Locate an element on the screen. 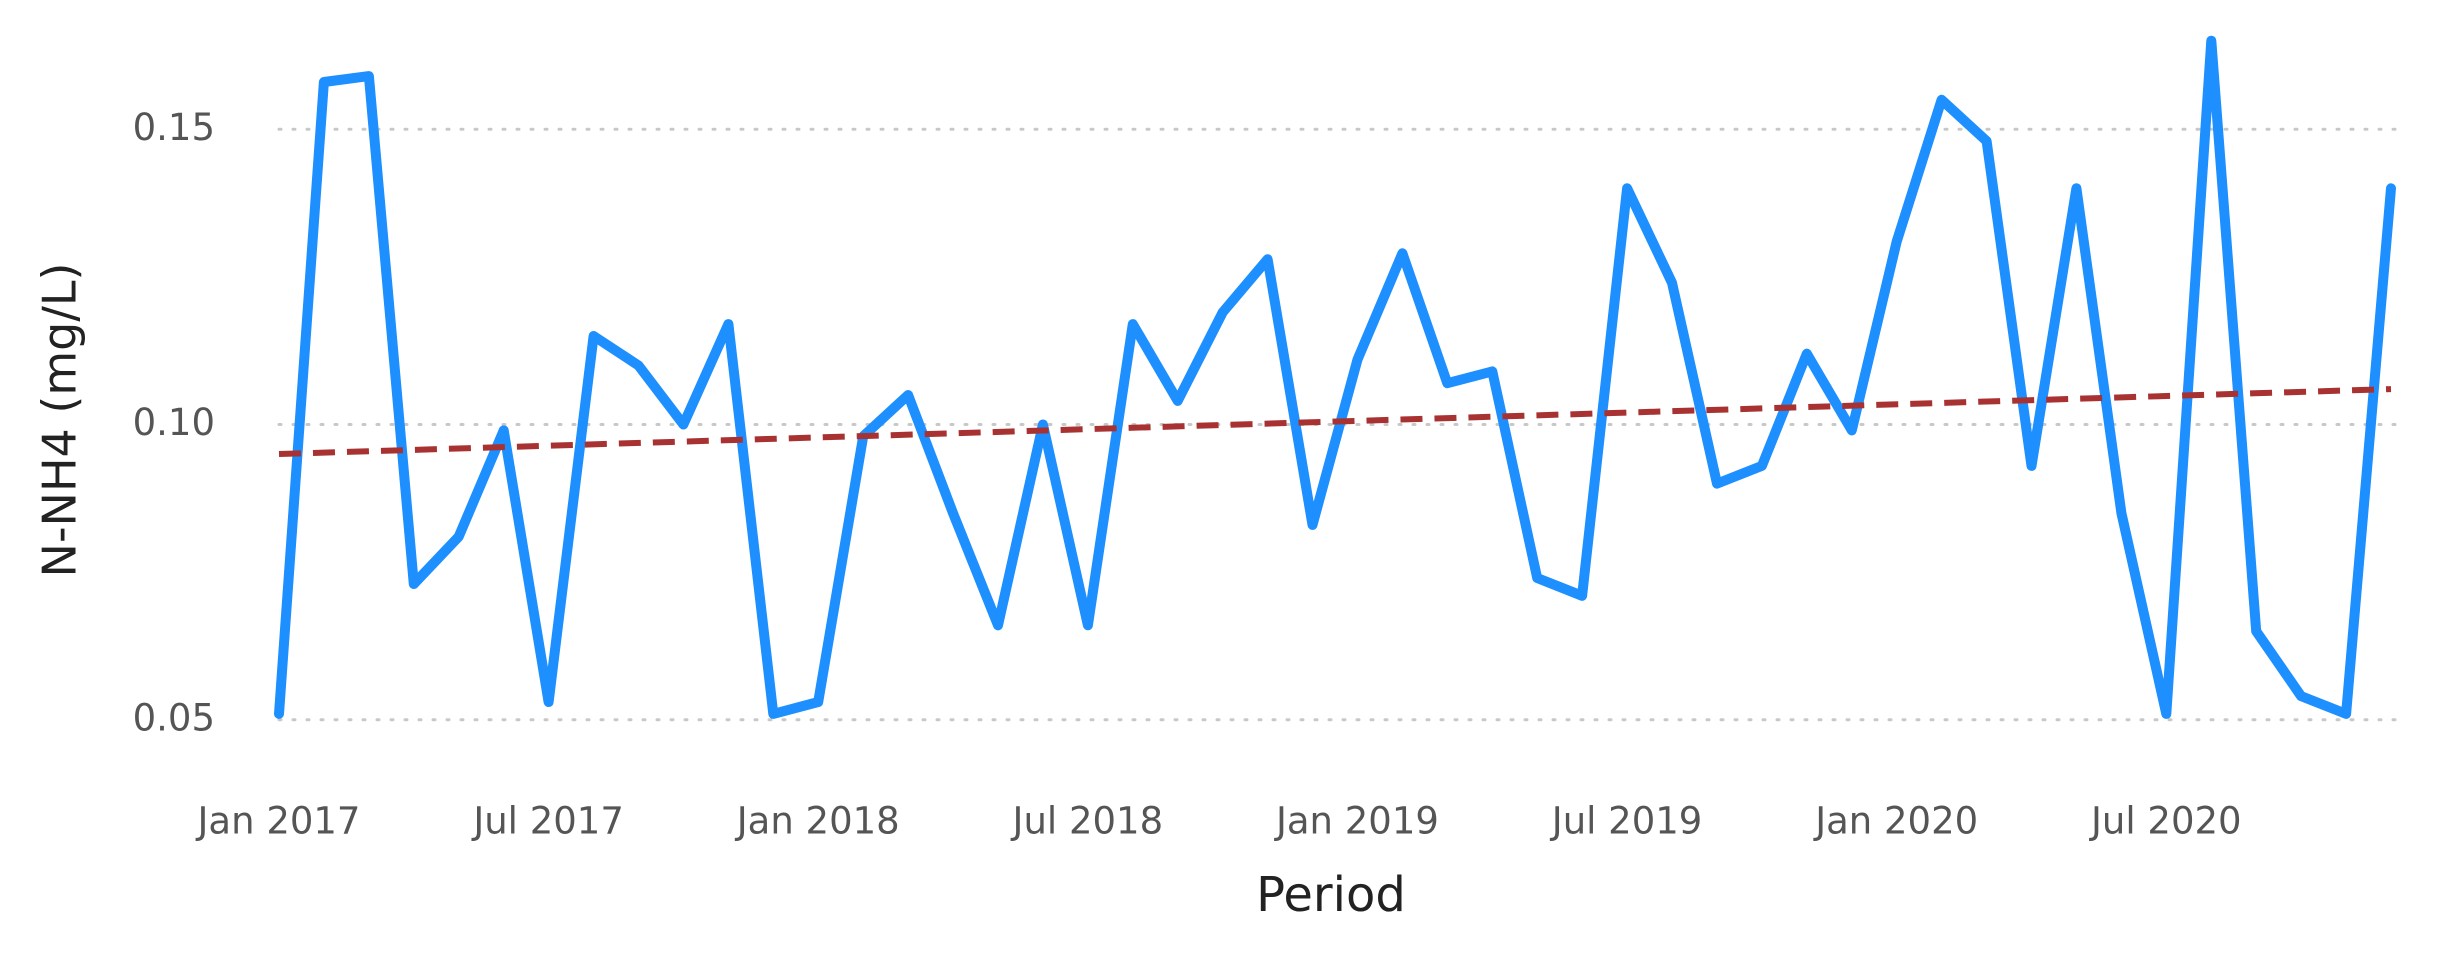 This screenshot has width=2456, height=954. x-tick-label: Jul 2019 is located at coordinates (1626, 821).